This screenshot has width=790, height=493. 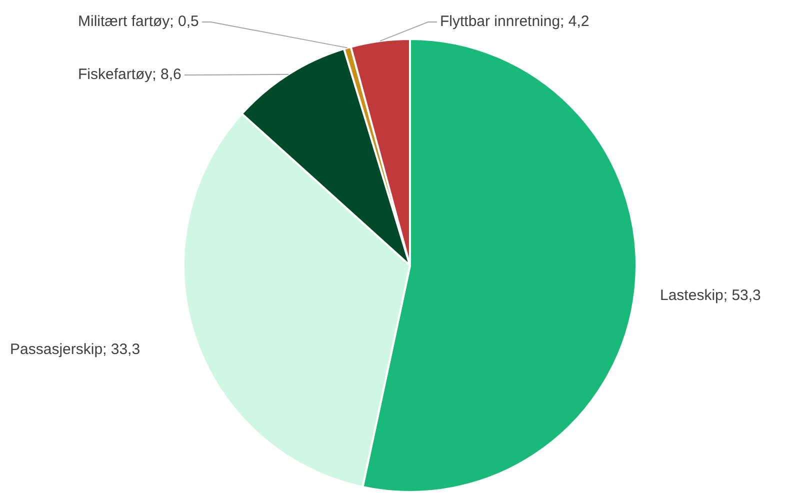 I want to click on slice-label: Flyttbar innretning; 4,2, so click(x=515, y=21).